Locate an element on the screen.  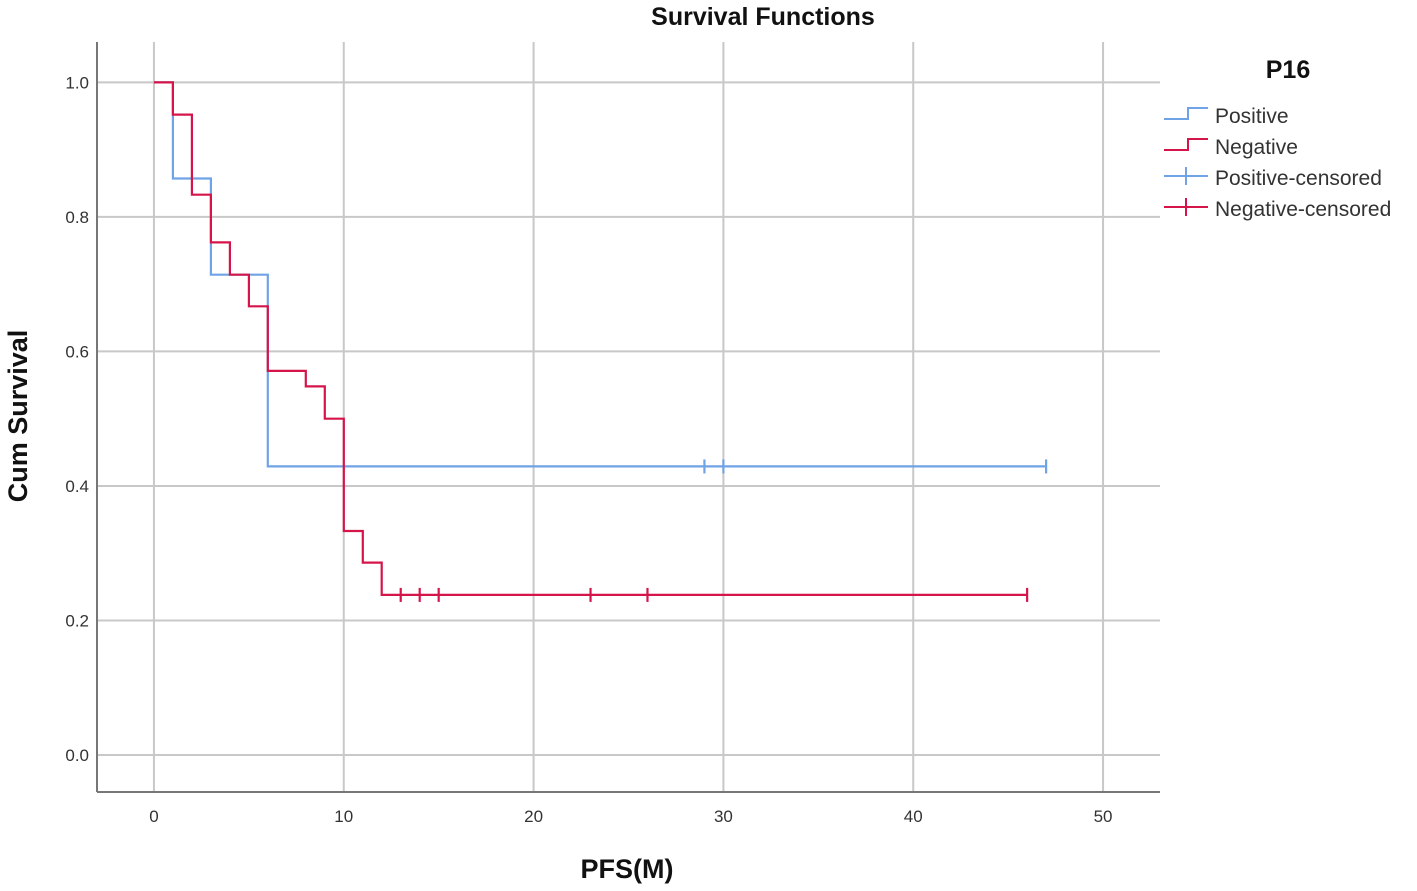
x-tick-label: 10 is located at coordinates (343, 816).